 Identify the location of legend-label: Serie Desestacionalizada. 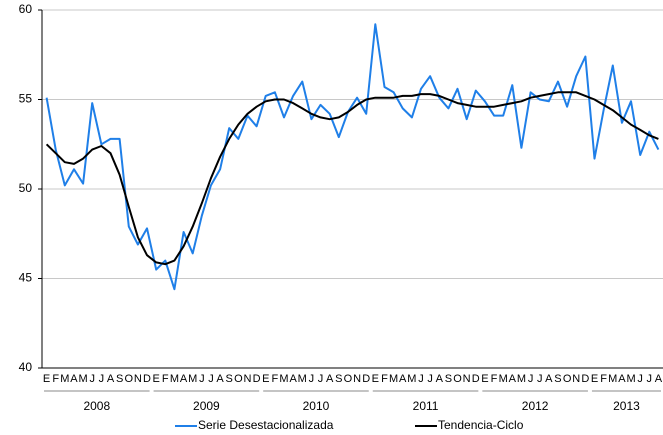
(266, 425).